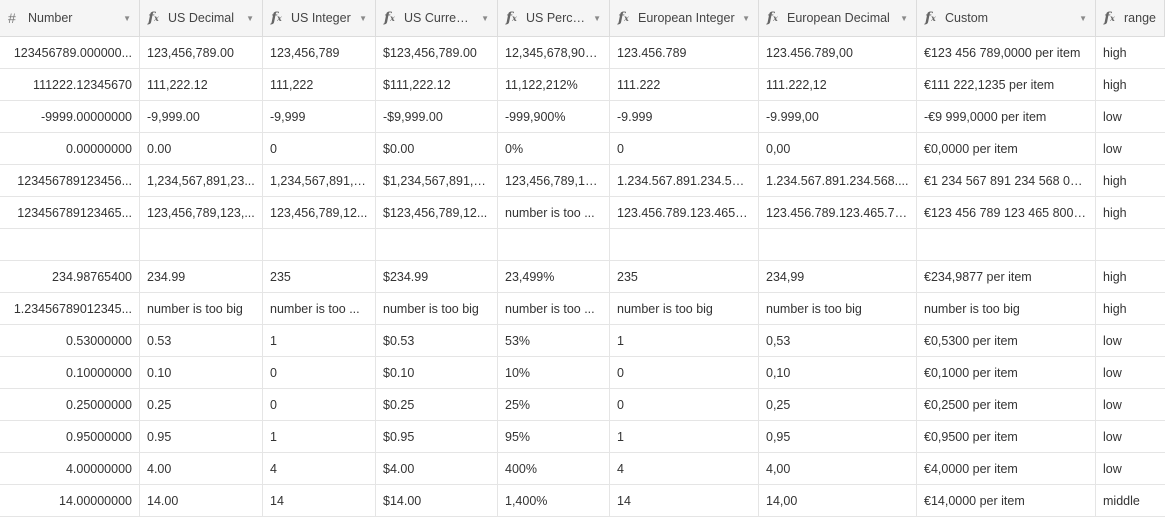  What do you see at coordinates (70, 18) in the screenshot?
I see `column-header-number: # Number ▼` at bounding box center [70, 18].